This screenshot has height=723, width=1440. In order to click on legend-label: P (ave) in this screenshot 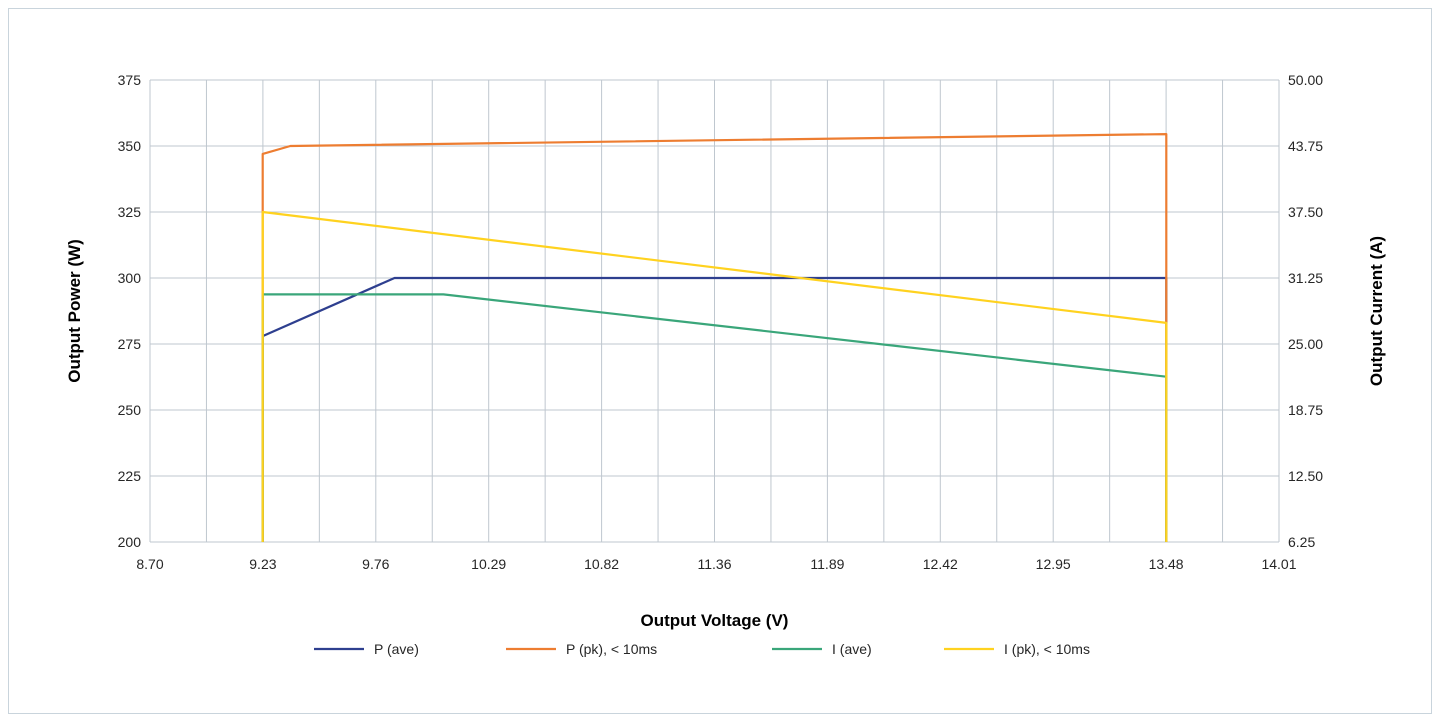, I will do `click(396, 649)`.